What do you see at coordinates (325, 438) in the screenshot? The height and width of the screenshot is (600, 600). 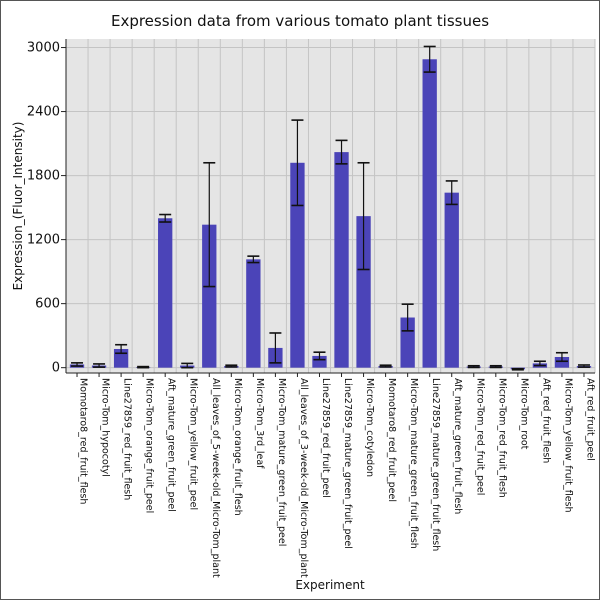 I see `x-tick-label: Line27859_red_fruit_peel` at bounding box center [325, 438].